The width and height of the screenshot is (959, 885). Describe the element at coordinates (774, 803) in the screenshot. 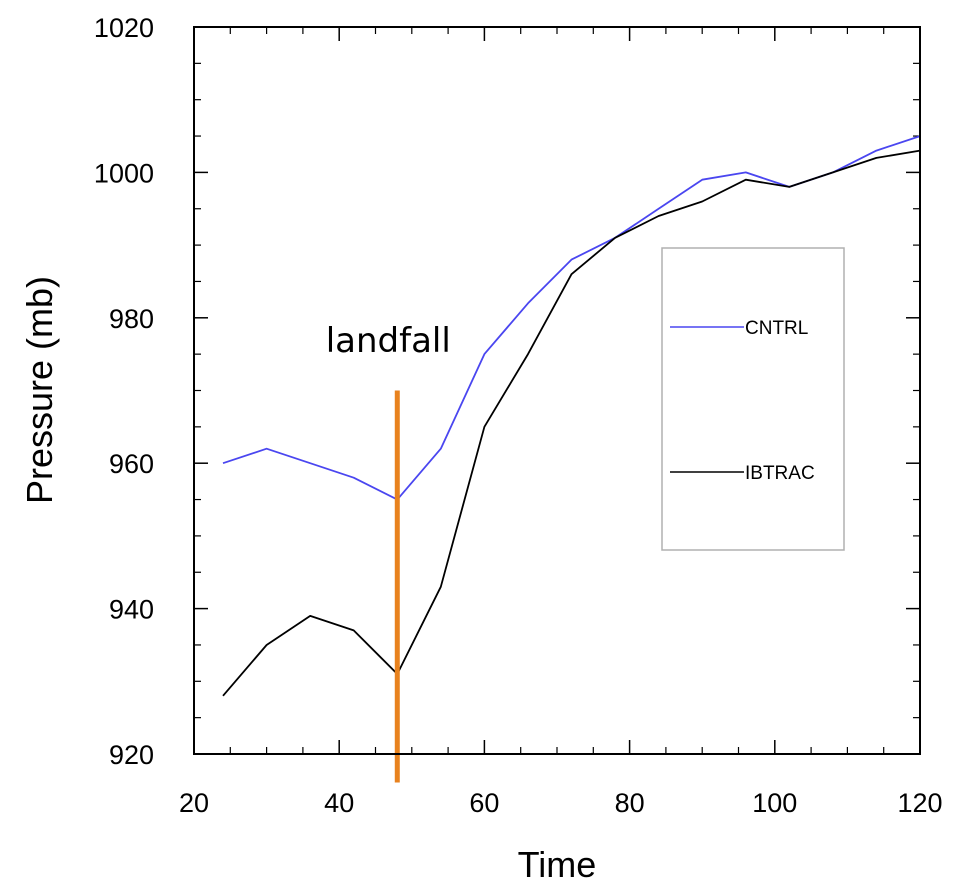

I see `x-tick-label: 100` at that location.